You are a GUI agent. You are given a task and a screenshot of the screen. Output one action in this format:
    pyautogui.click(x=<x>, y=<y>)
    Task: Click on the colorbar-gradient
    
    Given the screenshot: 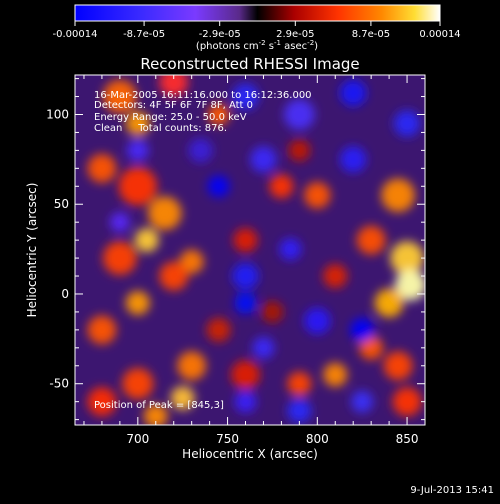 What is the action you would take?
    pyautogui.click(x=257, y=13)
    